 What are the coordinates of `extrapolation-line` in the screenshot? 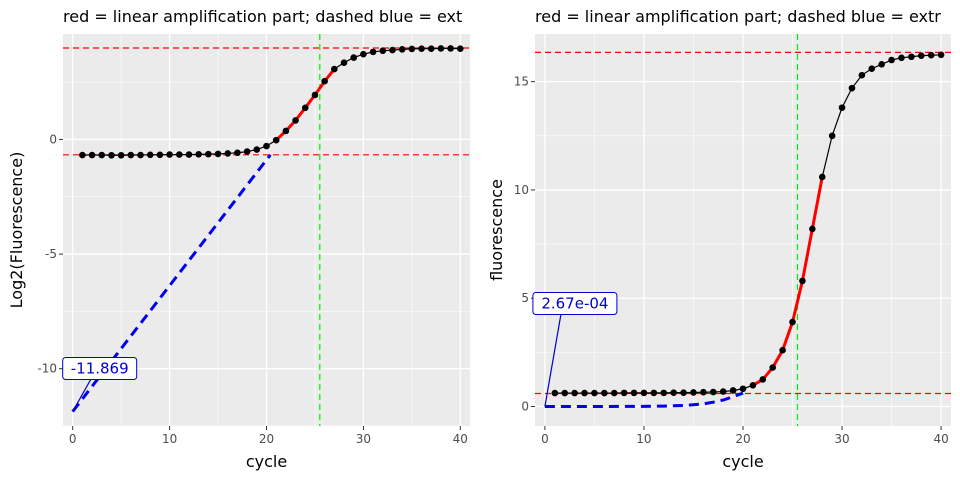 It's located at (644, 400).